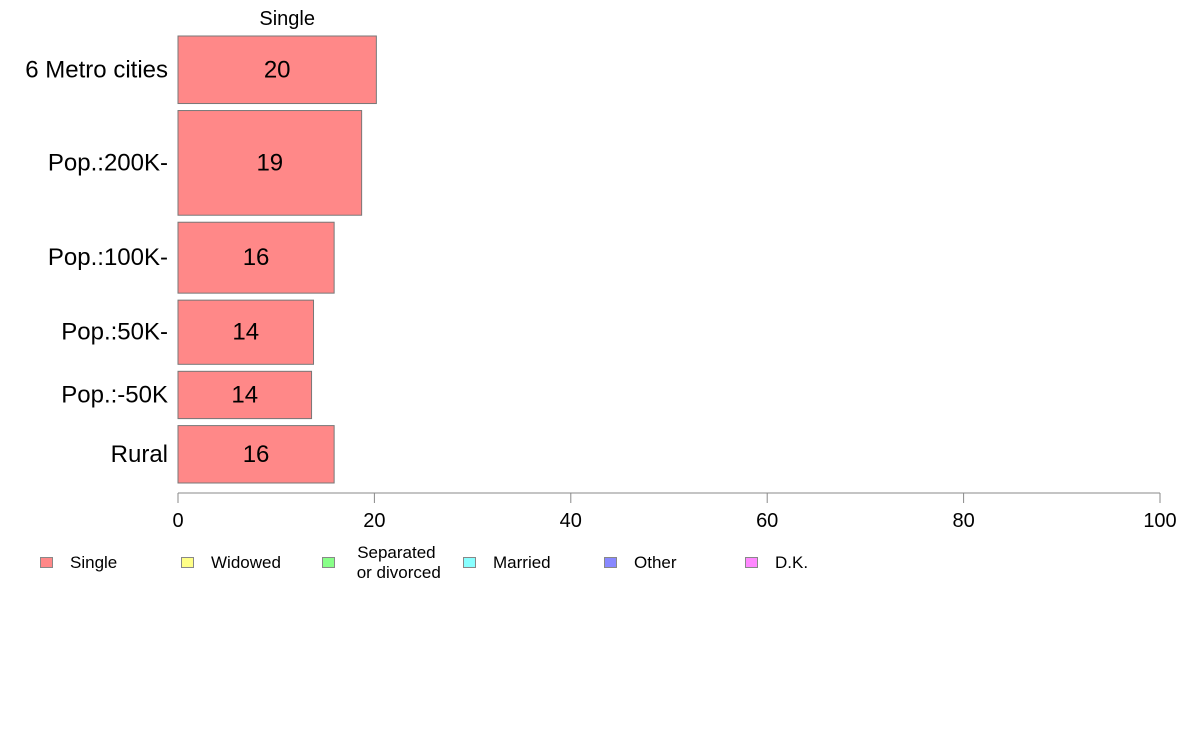 The width and height of the screenshot is (1188, 736). I want to click on legend-item: Married, so click(533, 565).